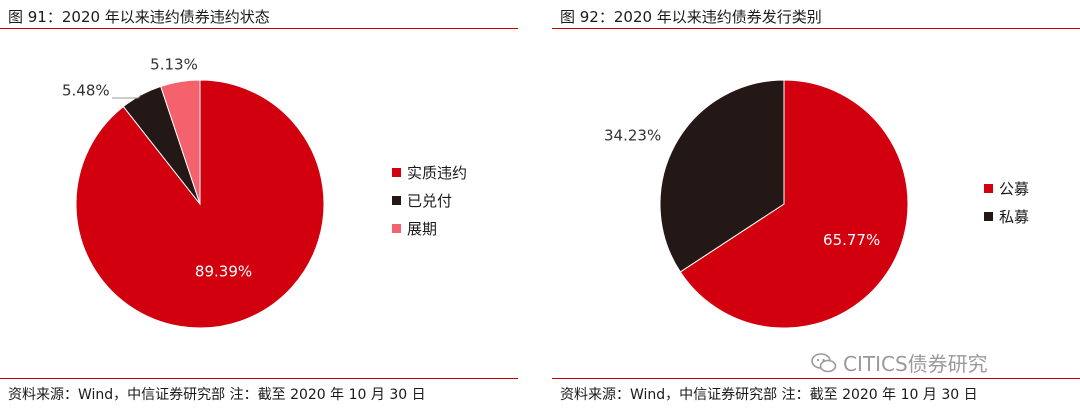 The height and width of the screenshot is (409, 1080). I want to click on legend-item-0-1: 已兑付, so click(429, 200).